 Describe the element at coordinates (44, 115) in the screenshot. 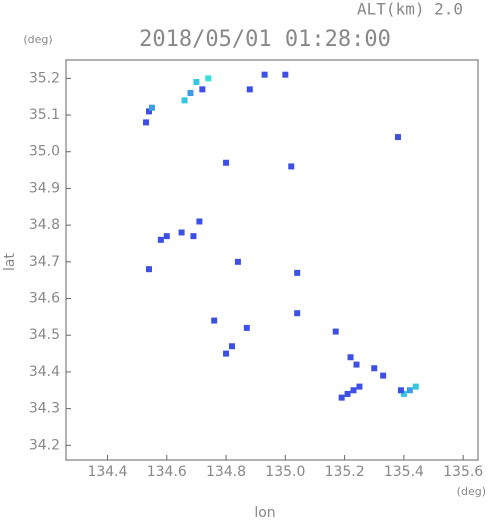

I see `y-tick-label: 35.1` at that location.